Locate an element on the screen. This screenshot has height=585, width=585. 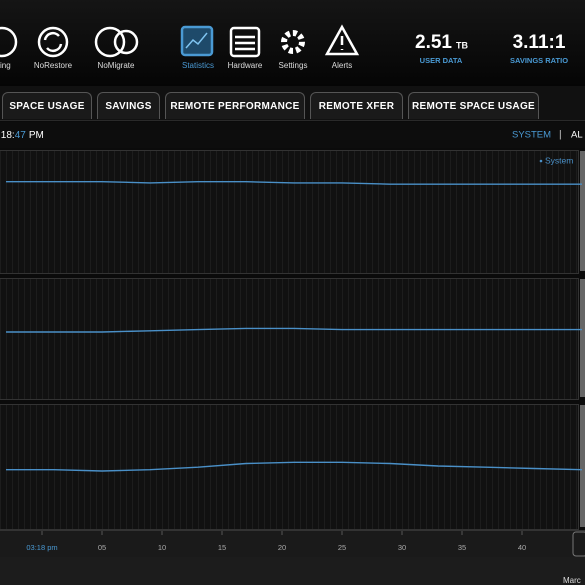
range-handle is located at coordinates (578, 544).